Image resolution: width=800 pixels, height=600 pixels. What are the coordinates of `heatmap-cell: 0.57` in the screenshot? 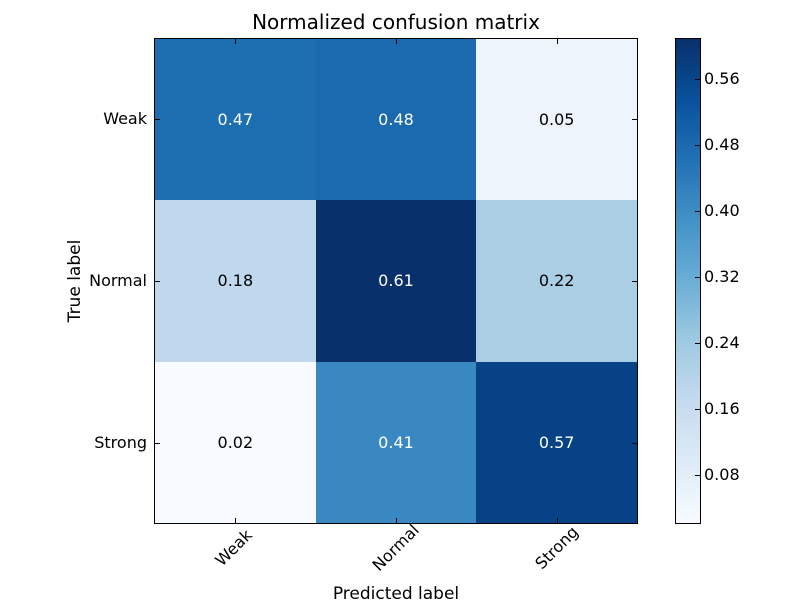 It's located at (556, 442).